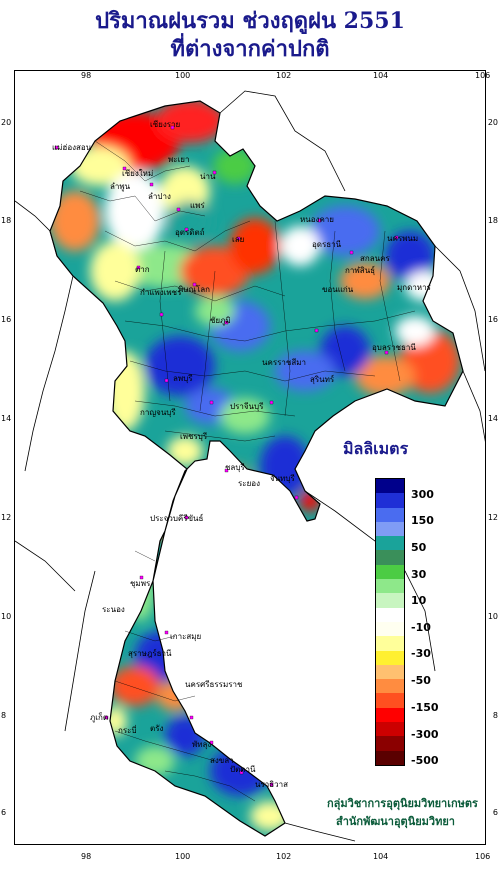 The width and height of the screenshot is (500, 871). Describe the element at coordinates (419, 600) in the screenshot. I see `legend-label: 10` at that location.